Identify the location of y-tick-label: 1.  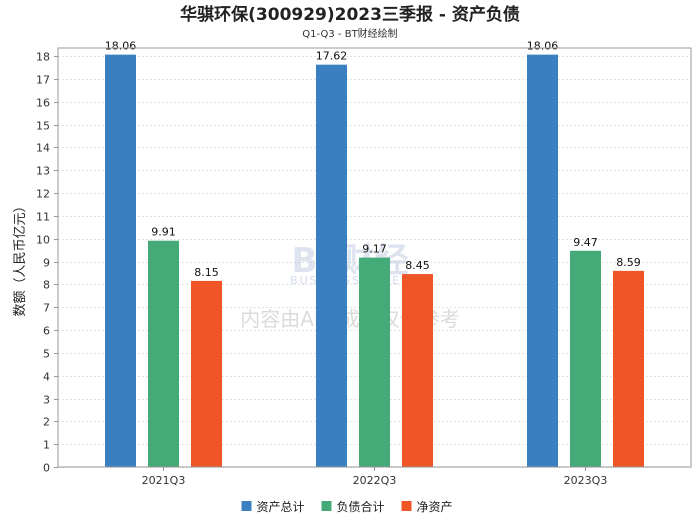
(46, 445).